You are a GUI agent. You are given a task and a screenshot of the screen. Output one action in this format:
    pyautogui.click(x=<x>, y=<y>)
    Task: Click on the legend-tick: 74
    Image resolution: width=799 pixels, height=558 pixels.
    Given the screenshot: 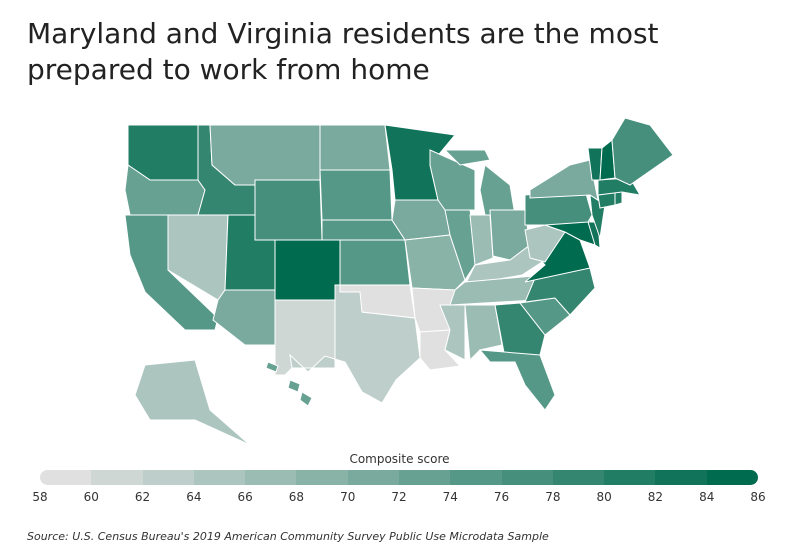 What is the action you would take?
    pyautogui.click(x=450, y=497)
    